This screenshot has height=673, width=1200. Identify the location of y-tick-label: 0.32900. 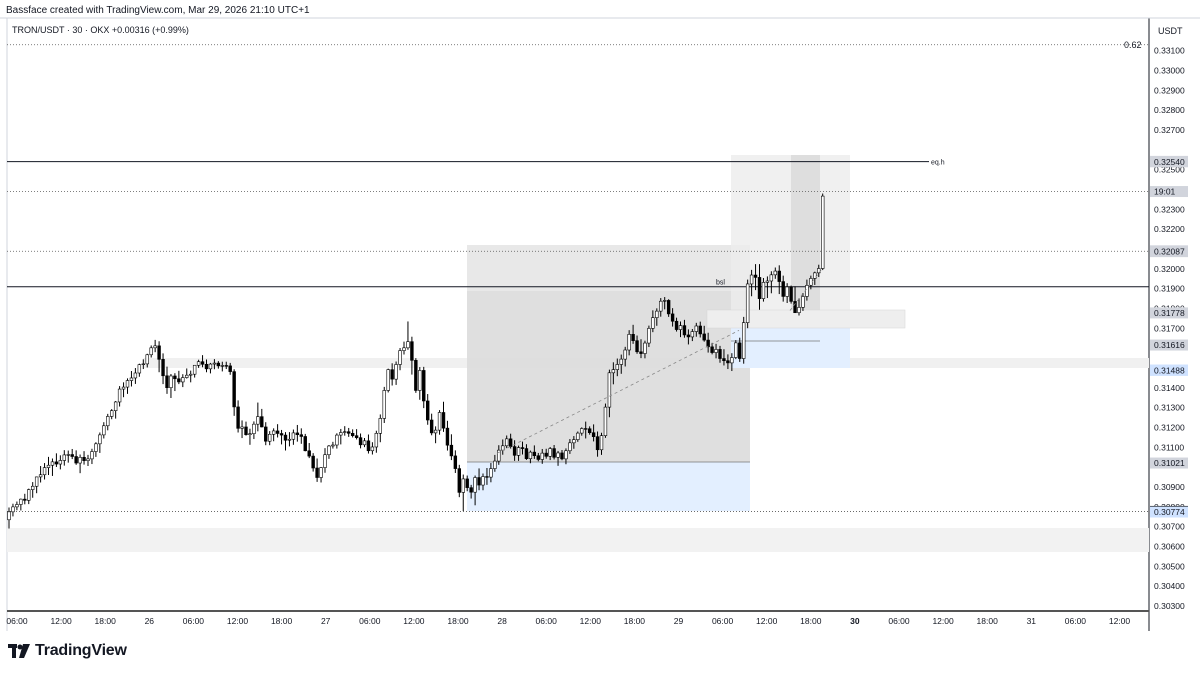
(1169, 90).